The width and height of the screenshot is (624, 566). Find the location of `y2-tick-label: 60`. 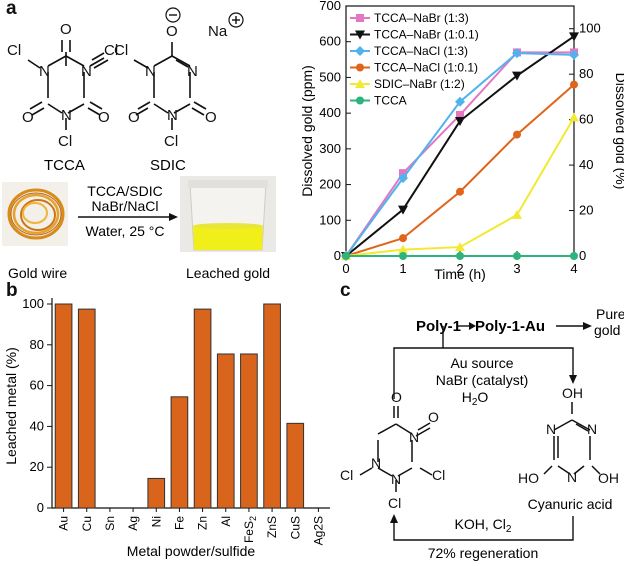

y2-tick-label: 60 is located at coordinates (586, 119).